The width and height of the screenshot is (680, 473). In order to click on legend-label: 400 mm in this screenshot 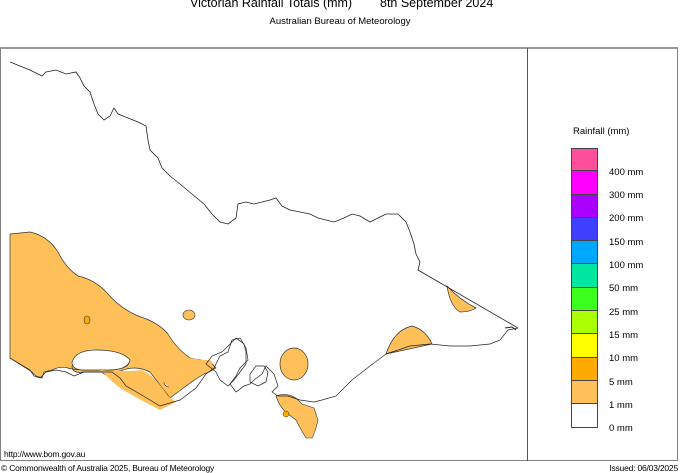, I will do `click(626, 172)`.